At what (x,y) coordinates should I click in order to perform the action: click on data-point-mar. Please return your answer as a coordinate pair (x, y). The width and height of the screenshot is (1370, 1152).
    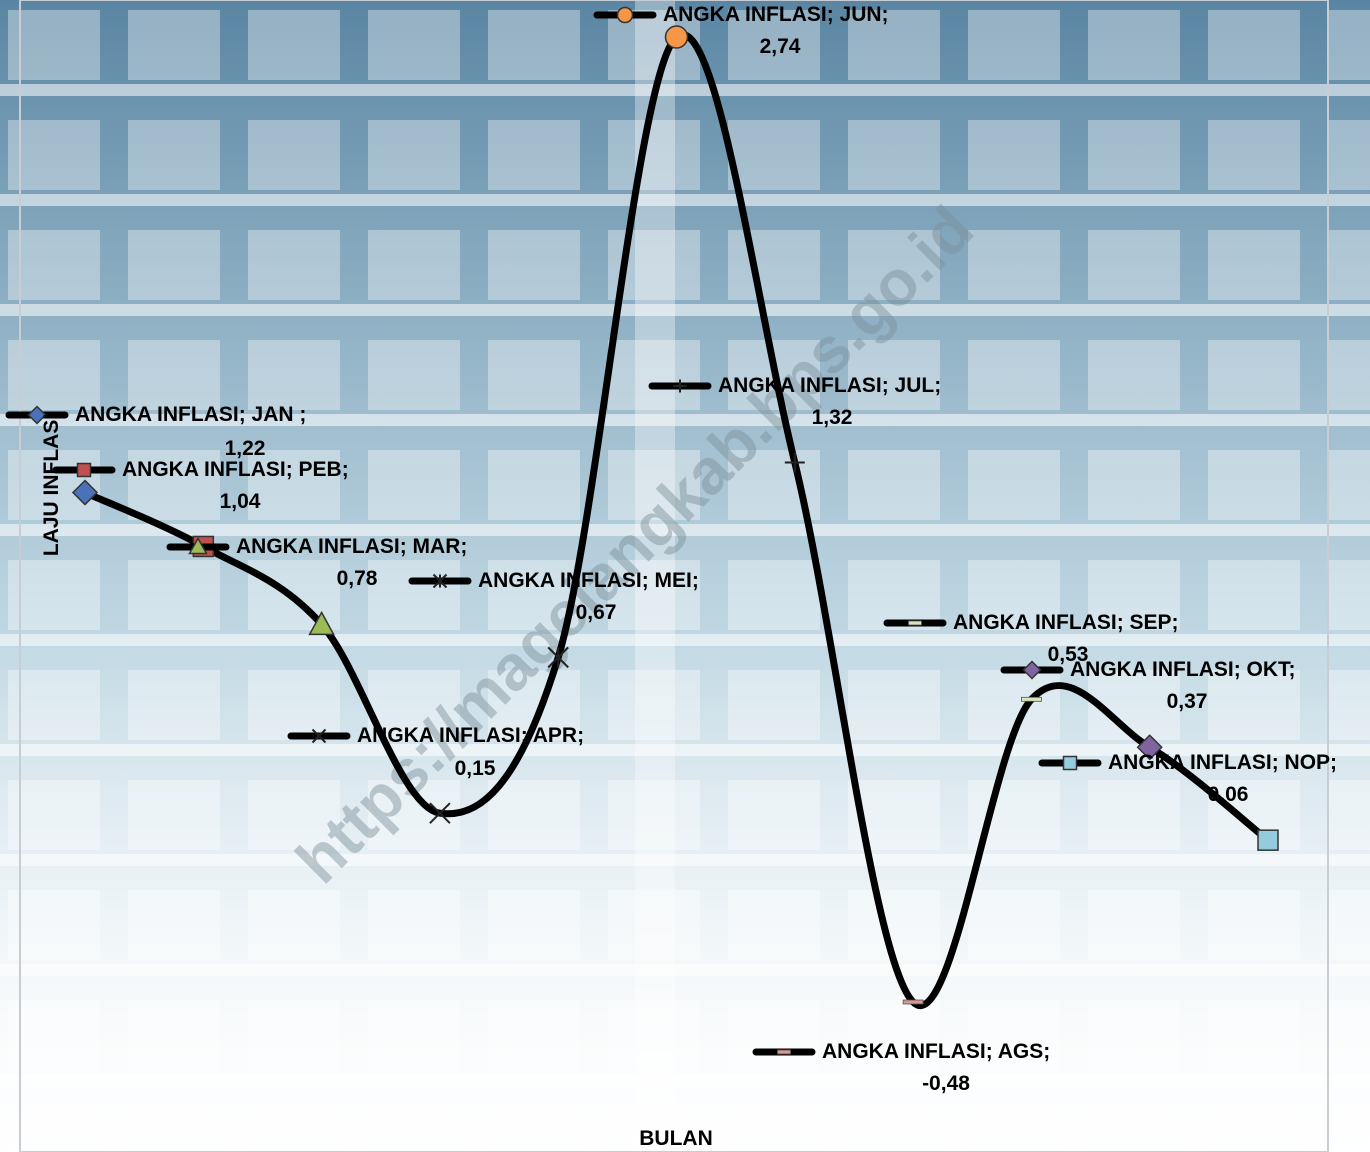
    Looking at the image, I should click on (321, 623).